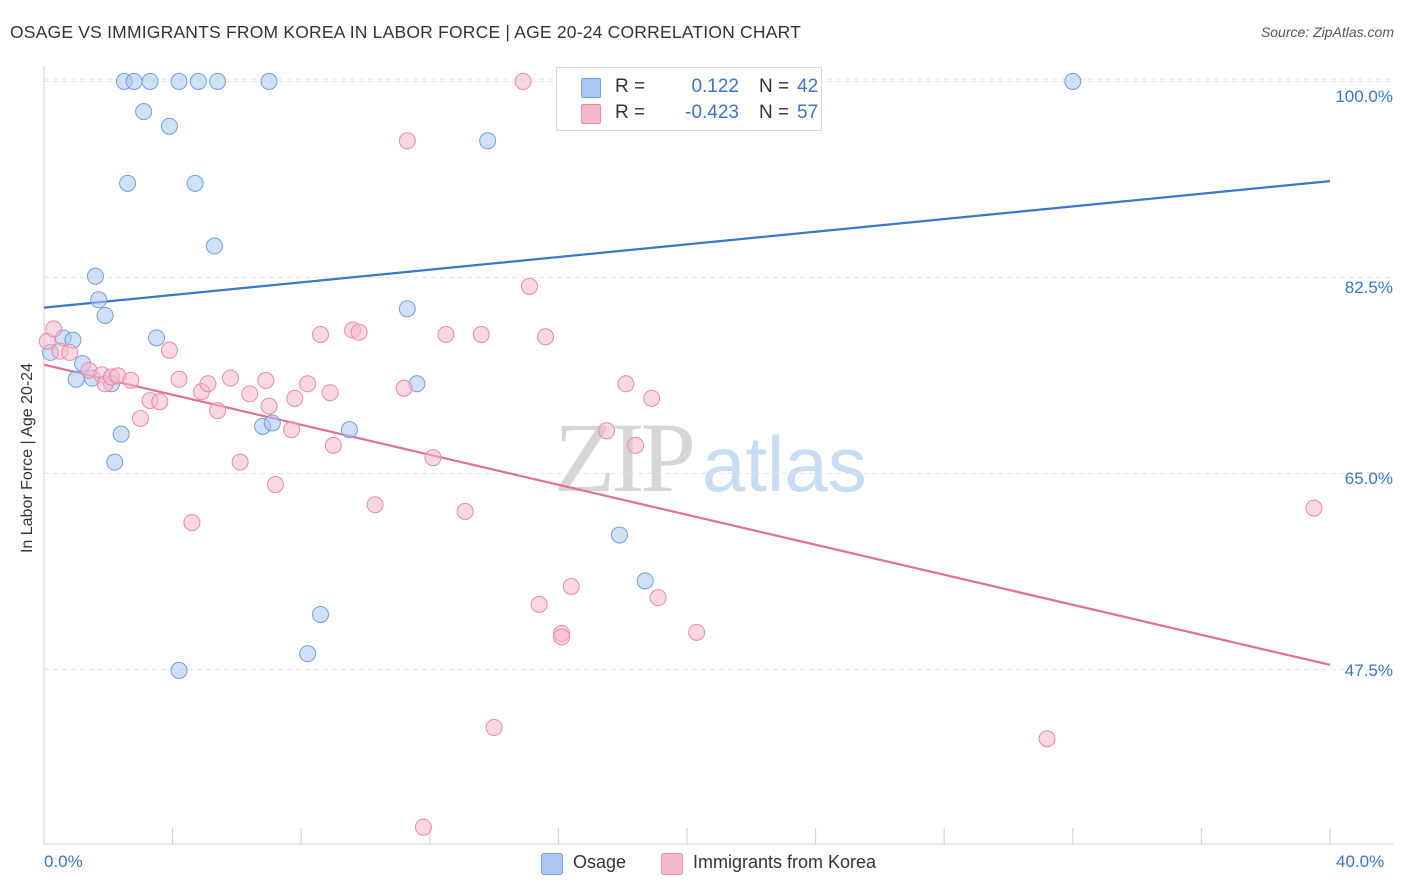 The width and height of the screenshot is (1406, 892). I want to click on legend-label-korea: Immigrants from Korea, so click(785, 862).